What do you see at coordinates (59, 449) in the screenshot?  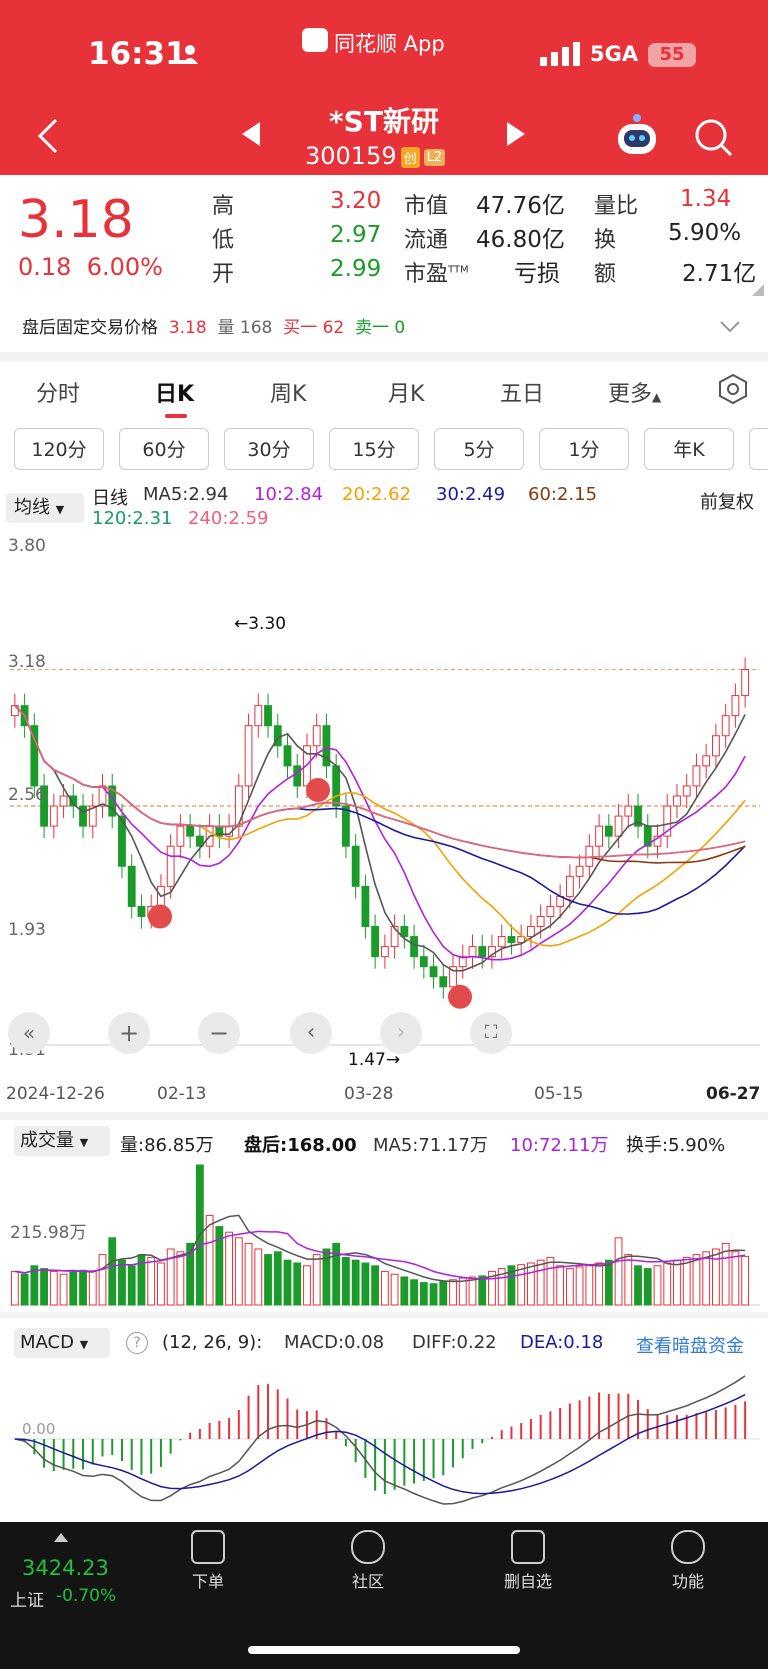 I see `period-120min: 120分` at bounding box center [59, 449].